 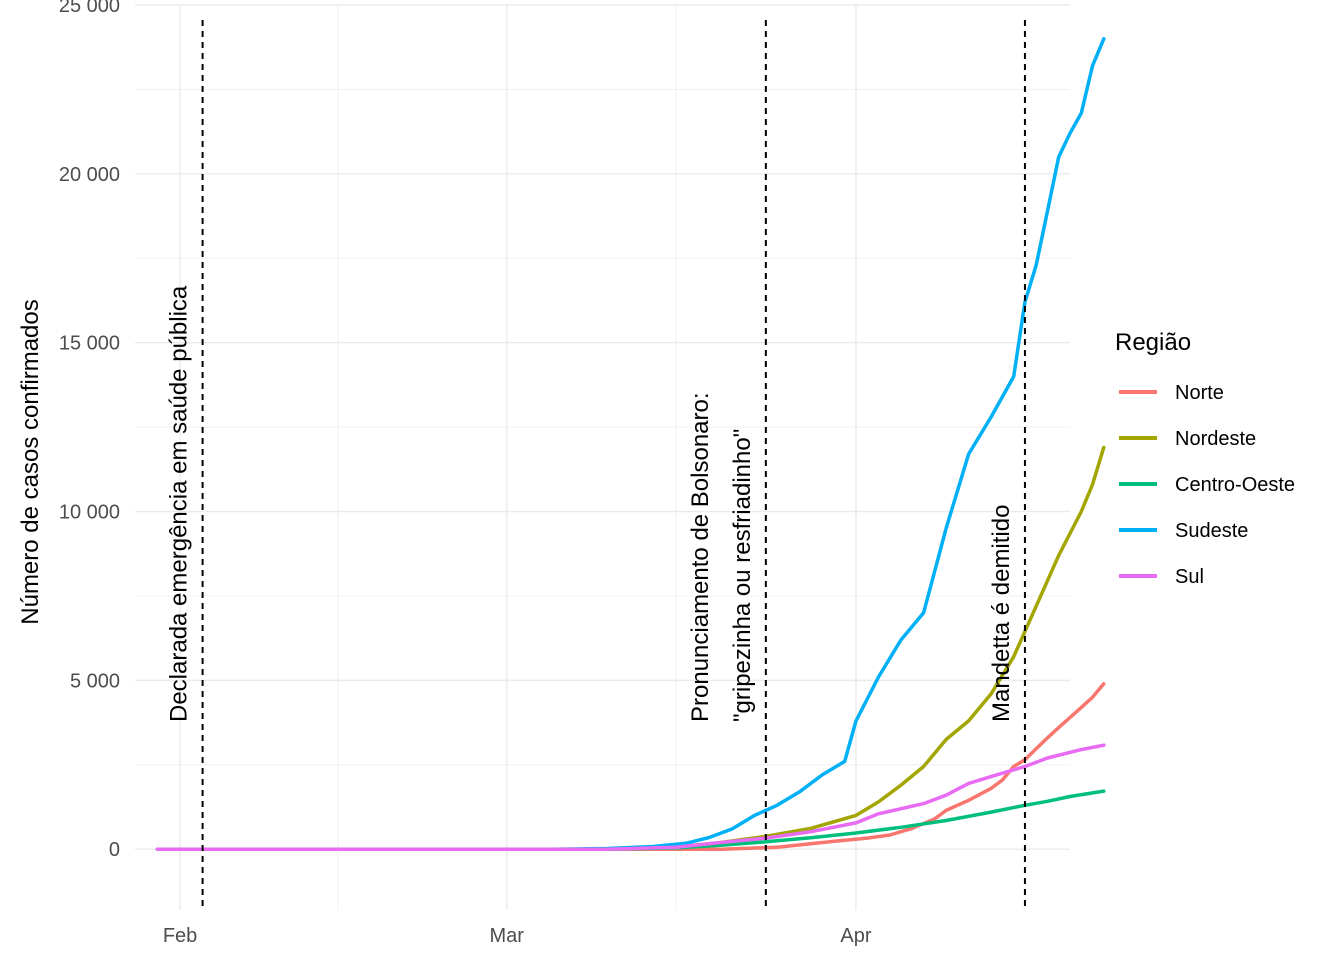 I want to click on y-tick-label: 15 000, so click(x=89, y=344).